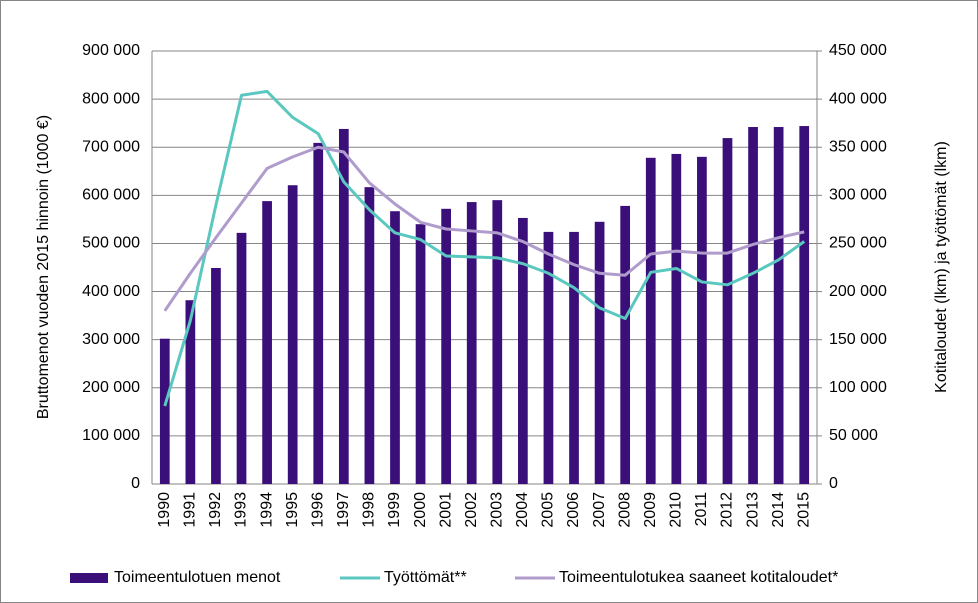 The image size is (978, 603). I want to click on x-tick-label: 1993, so click(241, 510).